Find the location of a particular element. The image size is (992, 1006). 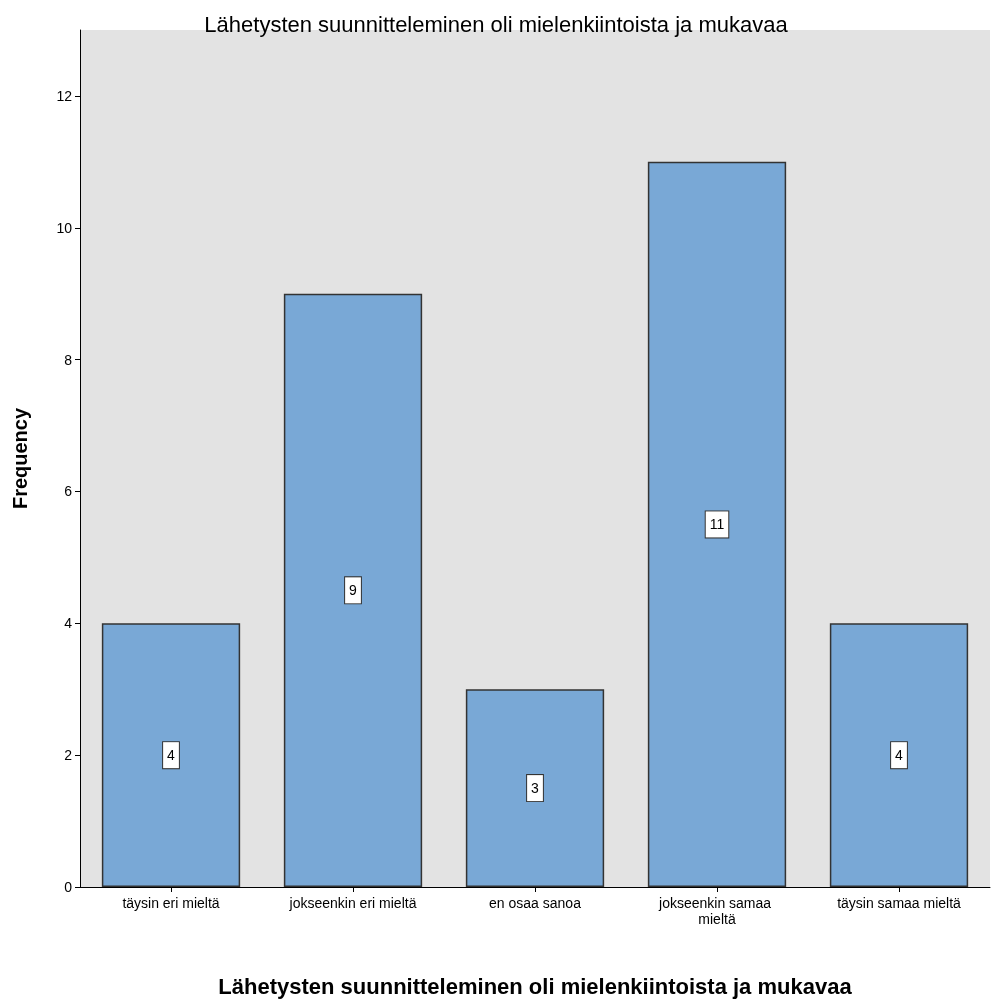

x-tick-label: jokseenkin samaa mieltä is located at coordinates (716, 911).